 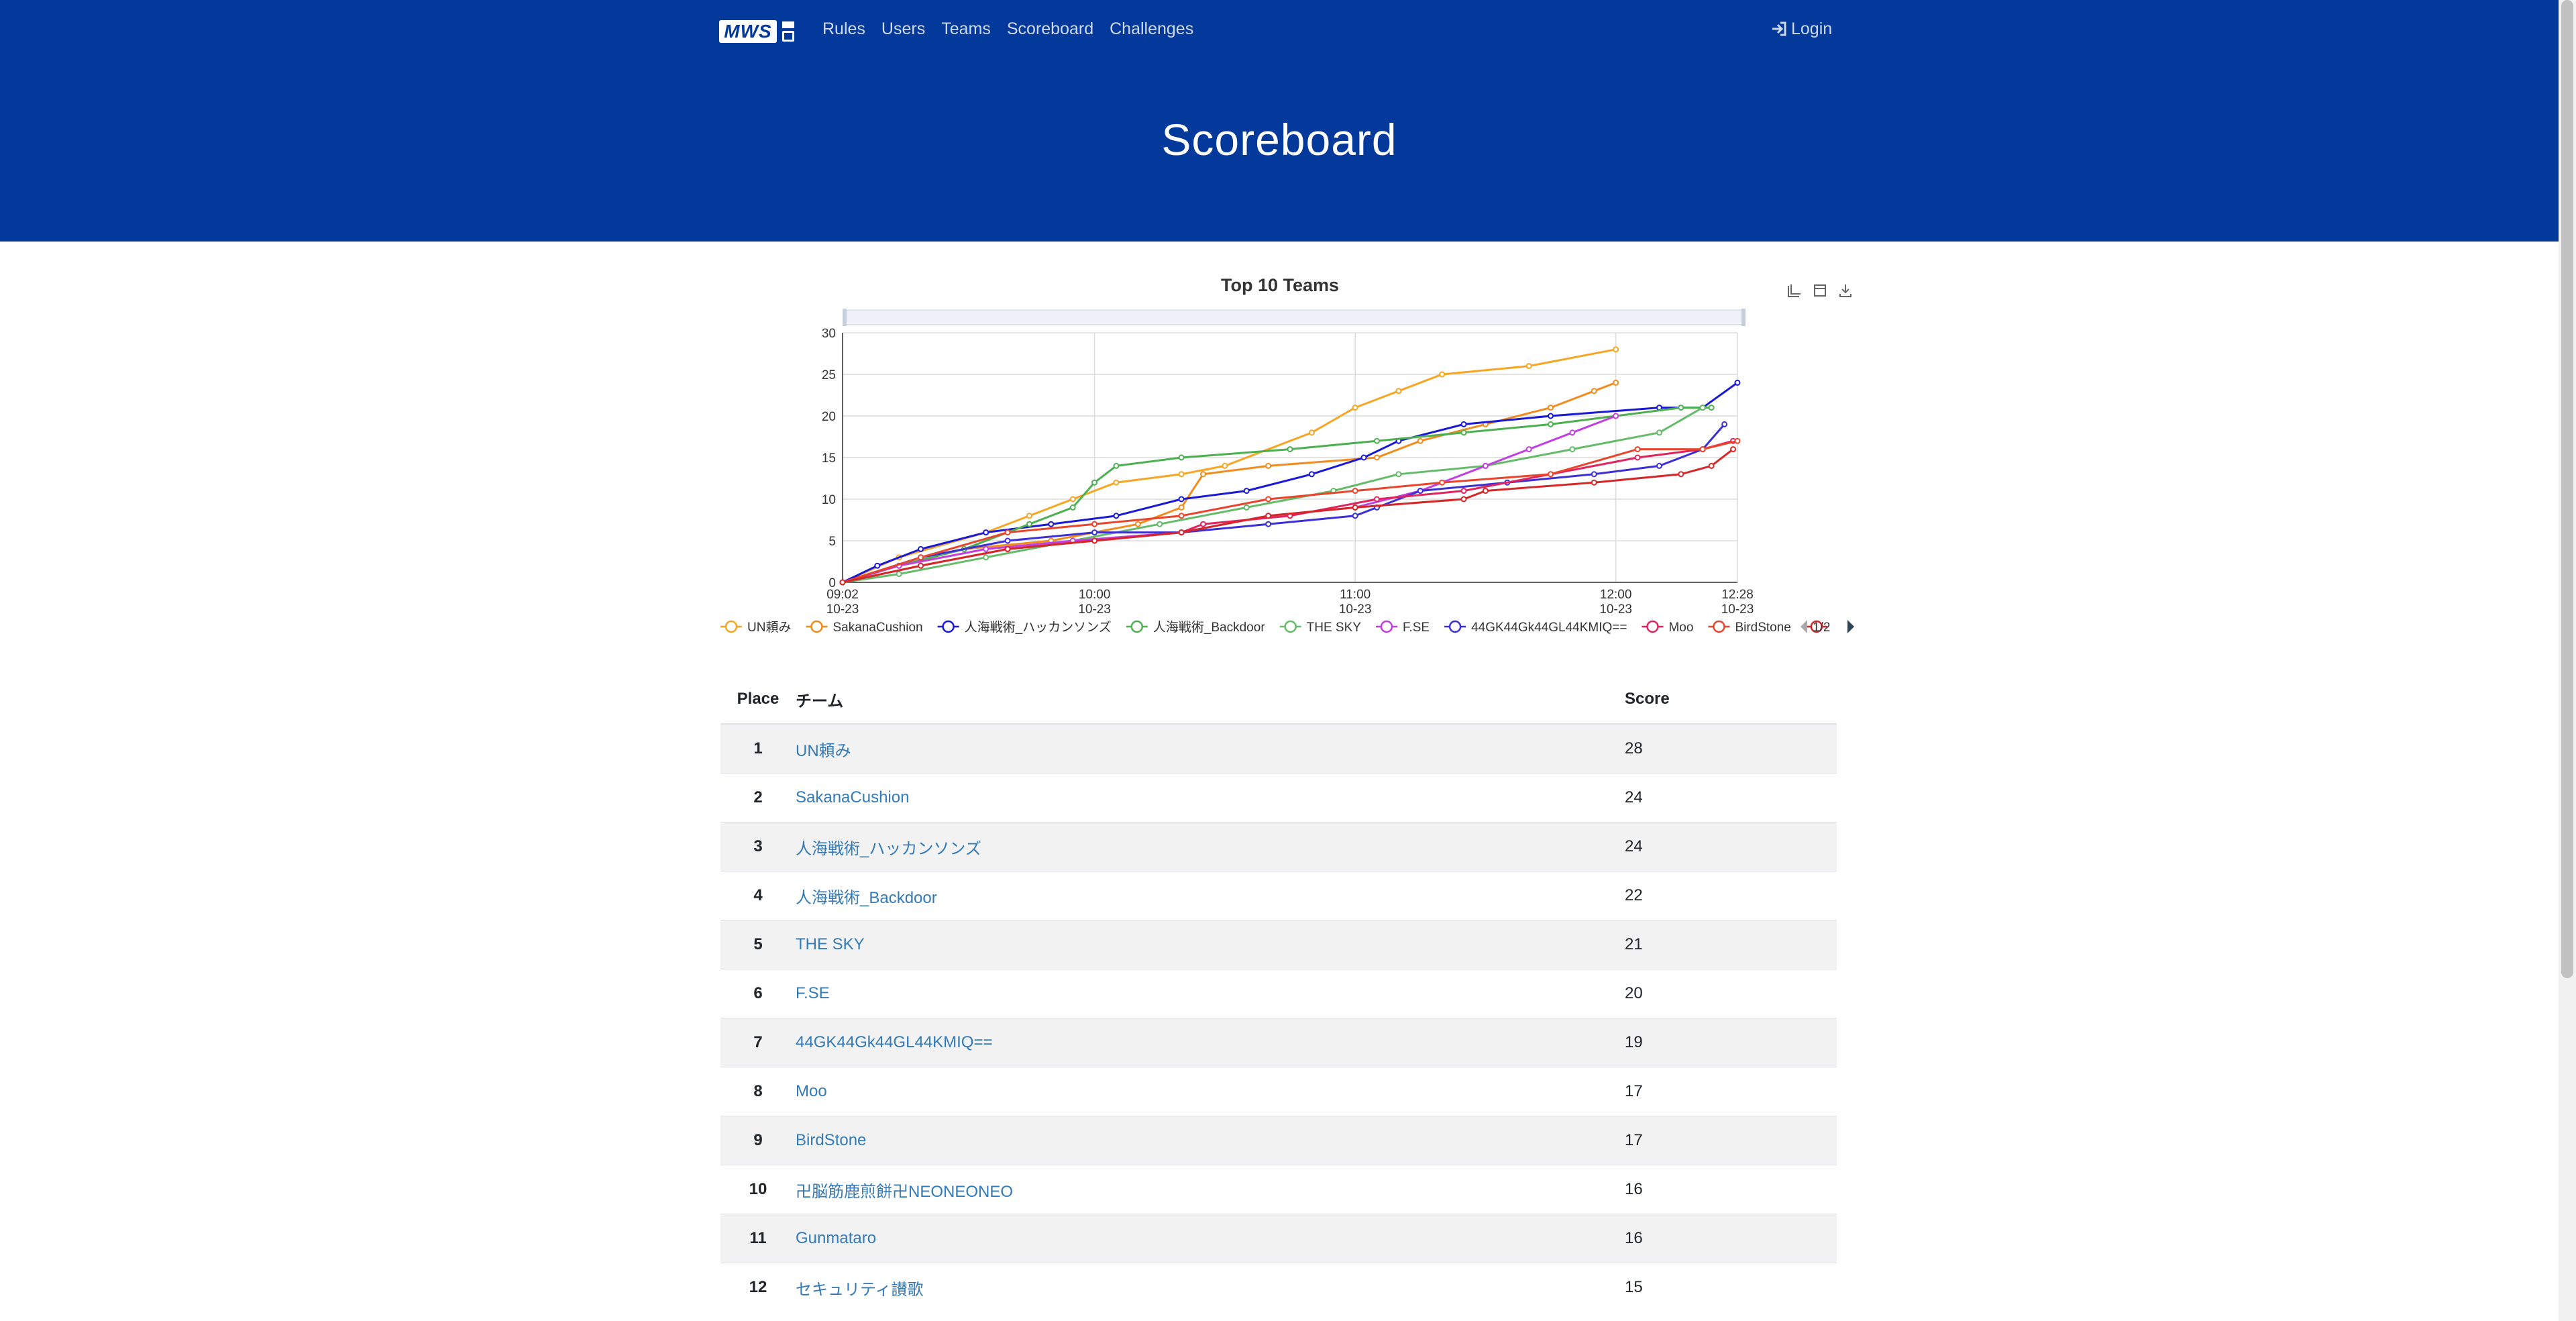 What do you see at coordinates (1295, 317) in the screenshot?
I see `zoom-slider-track` at bounding box center [1295, 317].